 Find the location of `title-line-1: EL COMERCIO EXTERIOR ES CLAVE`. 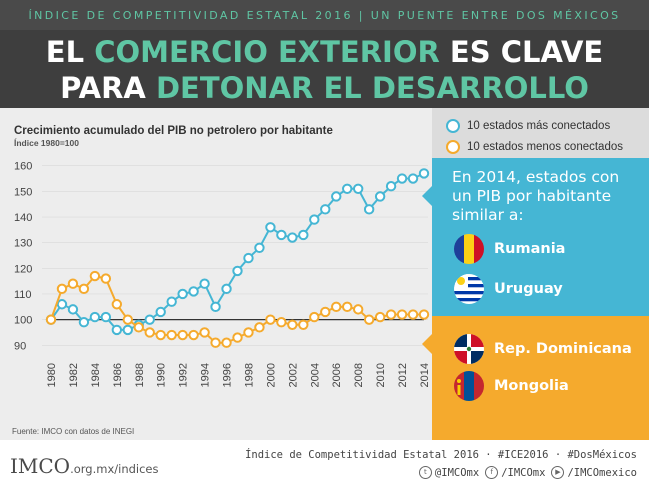

title-line-1: EL COMERCIO EXTERIOR ES CLAVE is located at coordinates (324, 52).